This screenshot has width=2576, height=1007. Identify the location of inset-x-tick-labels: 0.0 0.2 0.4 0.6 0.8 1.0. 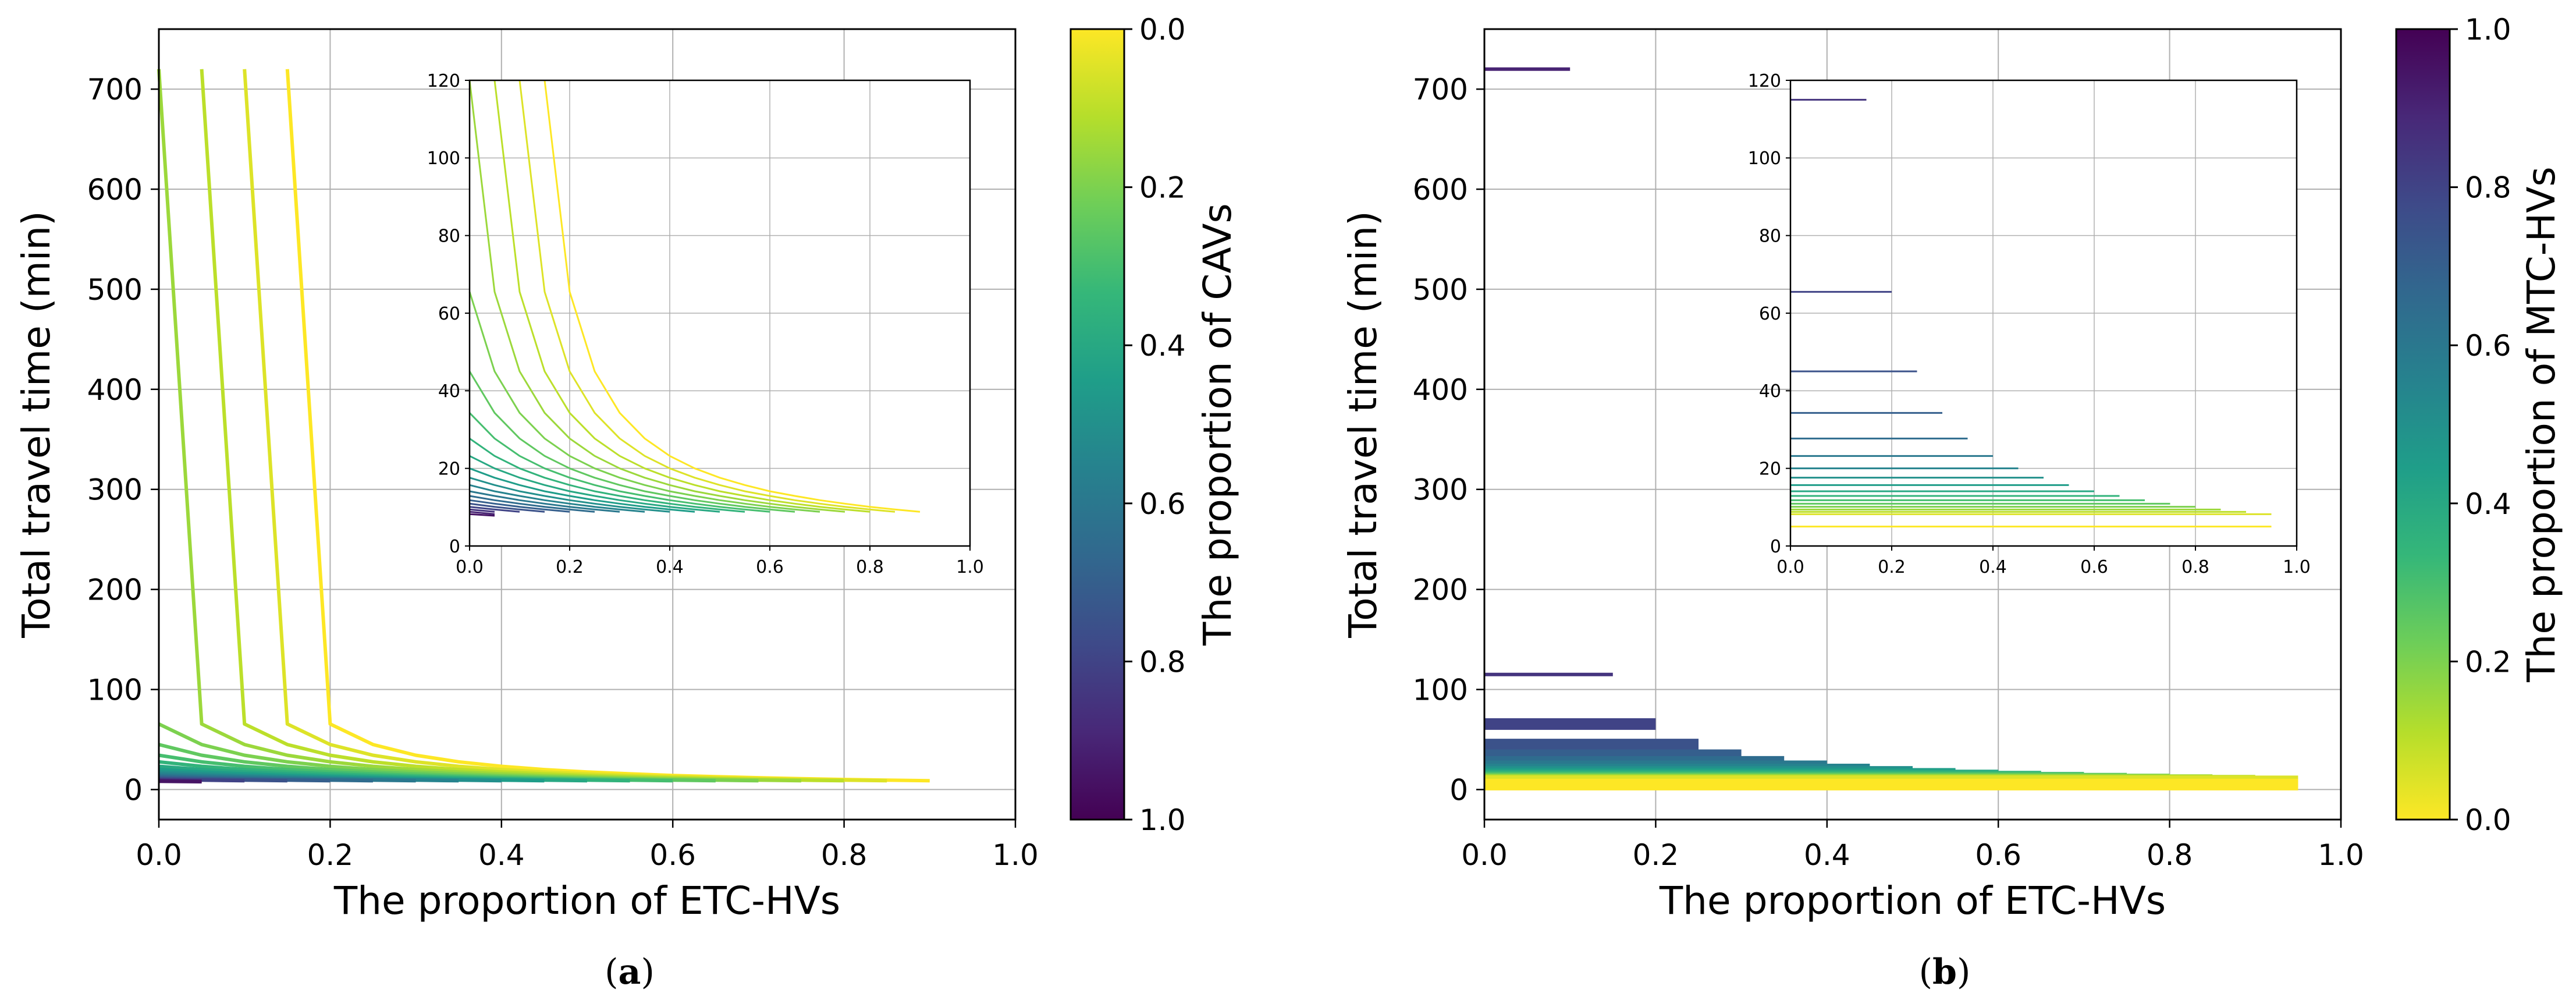
(720, 561).